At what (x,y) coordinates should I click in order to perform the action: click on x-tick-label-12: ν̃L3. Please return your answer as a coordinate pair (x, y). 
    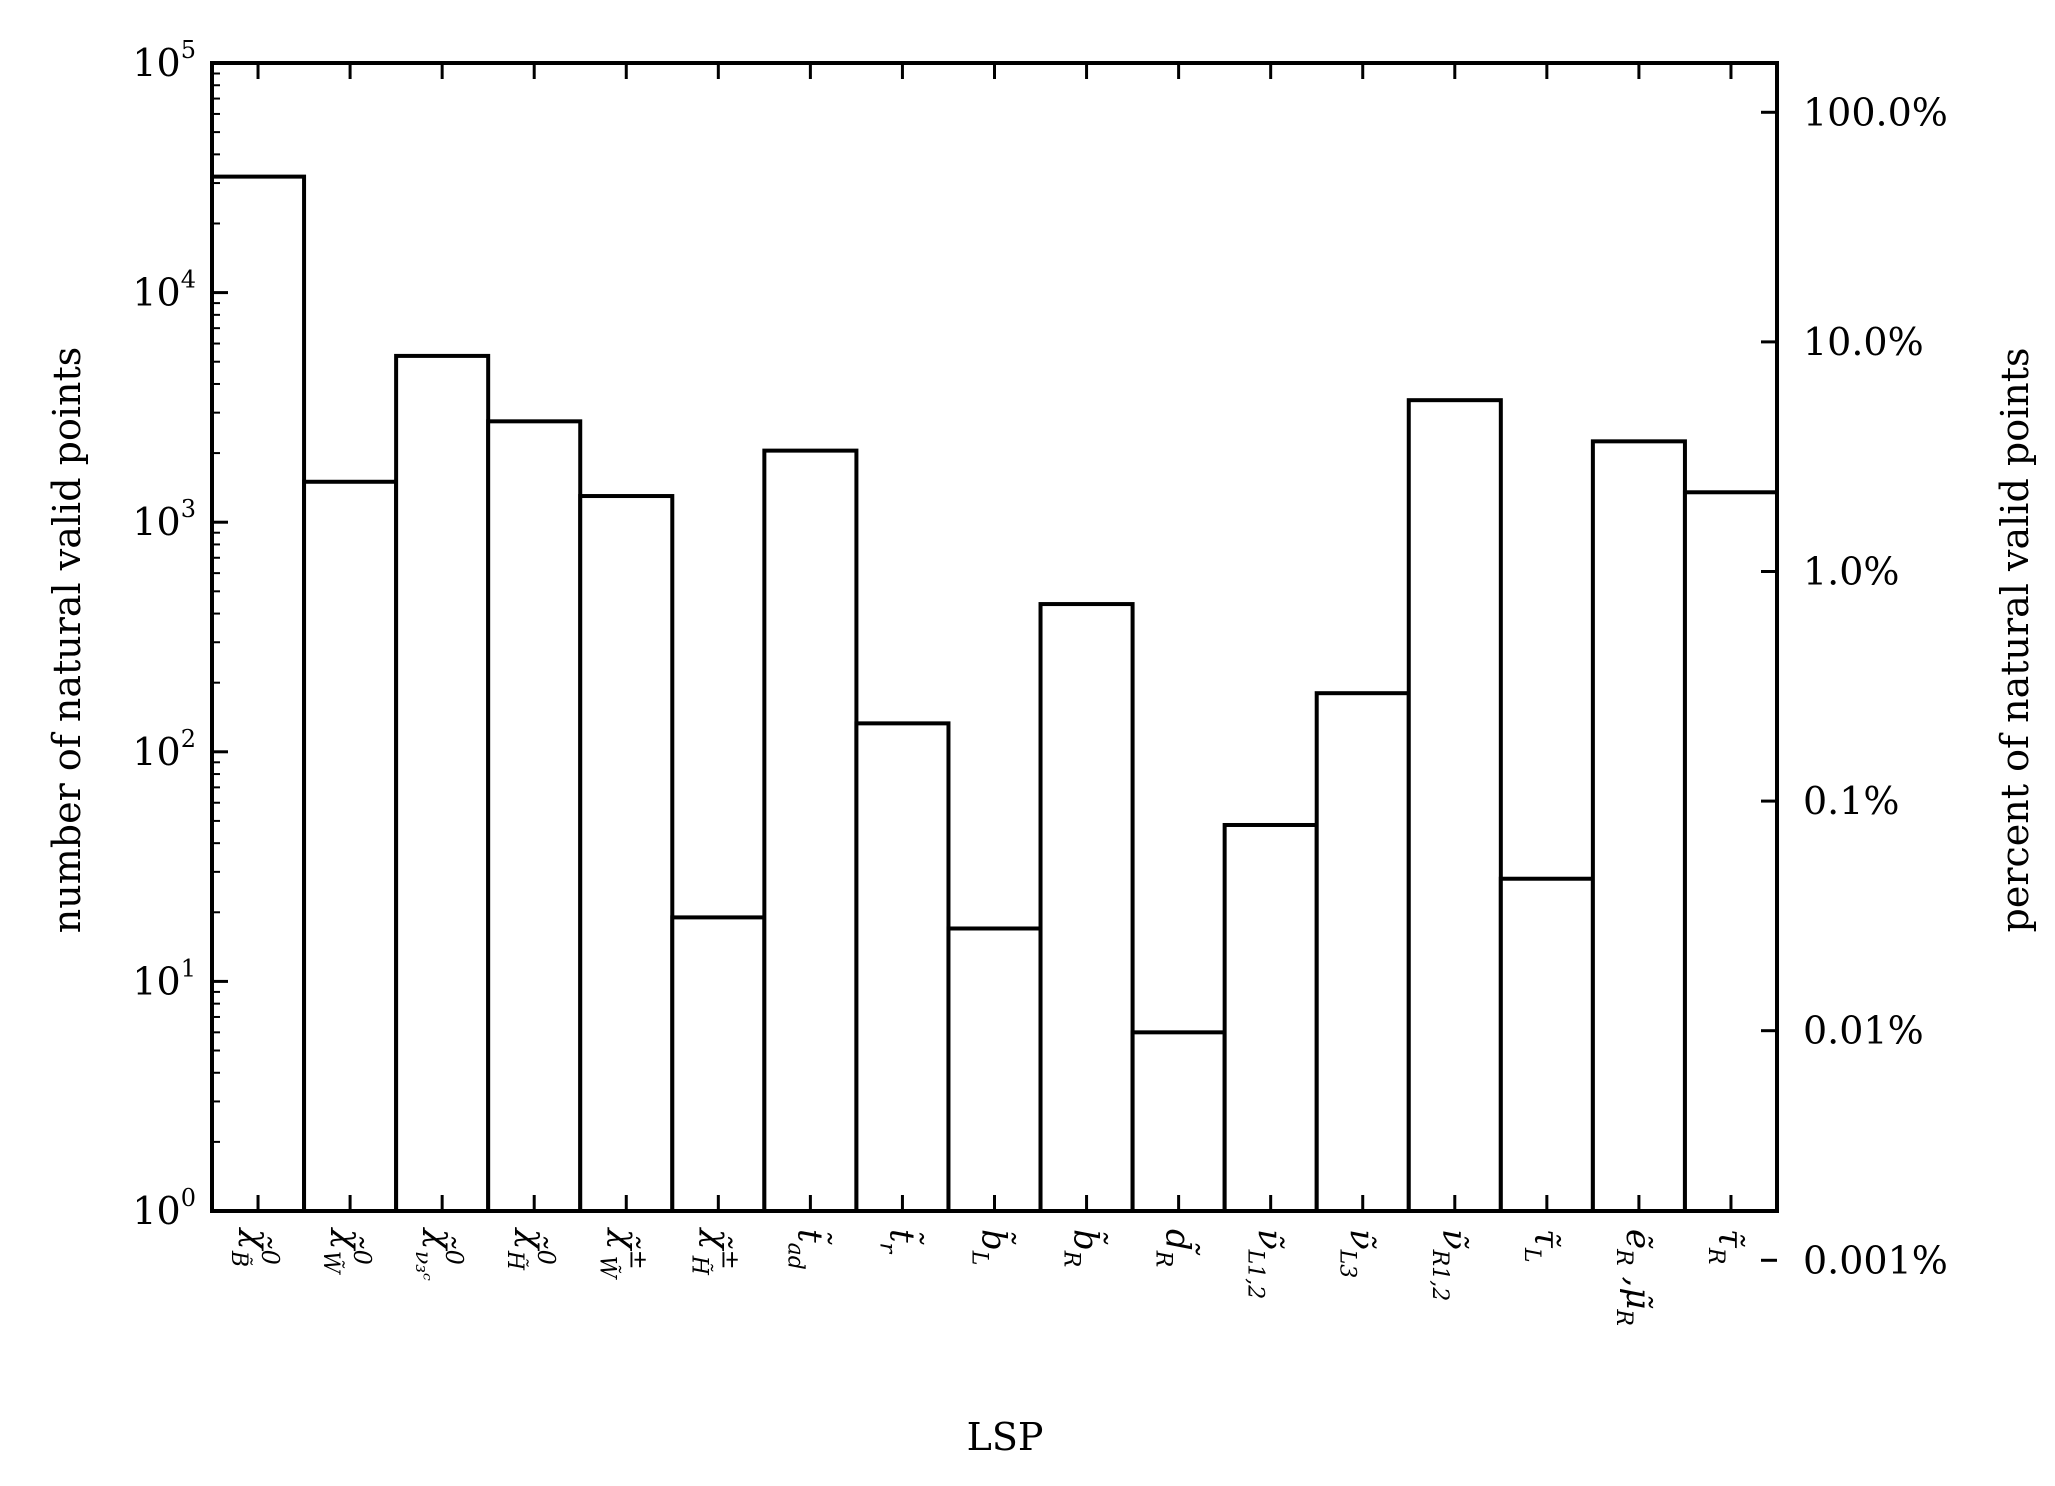
    Looking at the image, I should click on (1358, 1253).